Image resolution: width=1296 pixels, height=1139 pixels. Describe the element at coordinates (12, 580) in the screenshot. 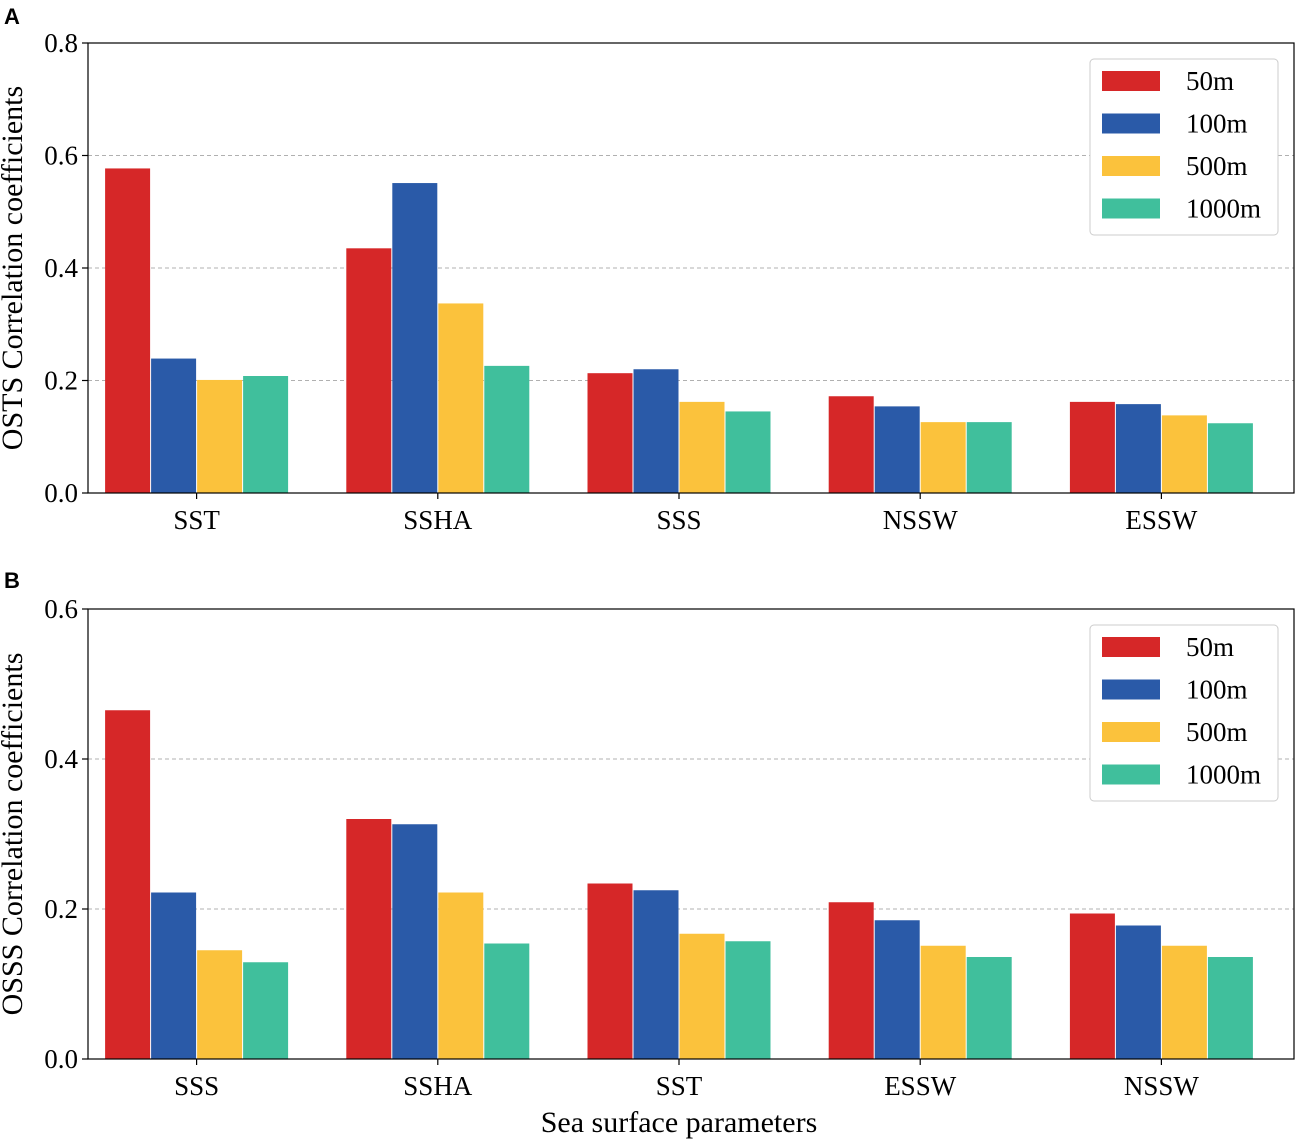

I see `panel-letter: B` at that location.